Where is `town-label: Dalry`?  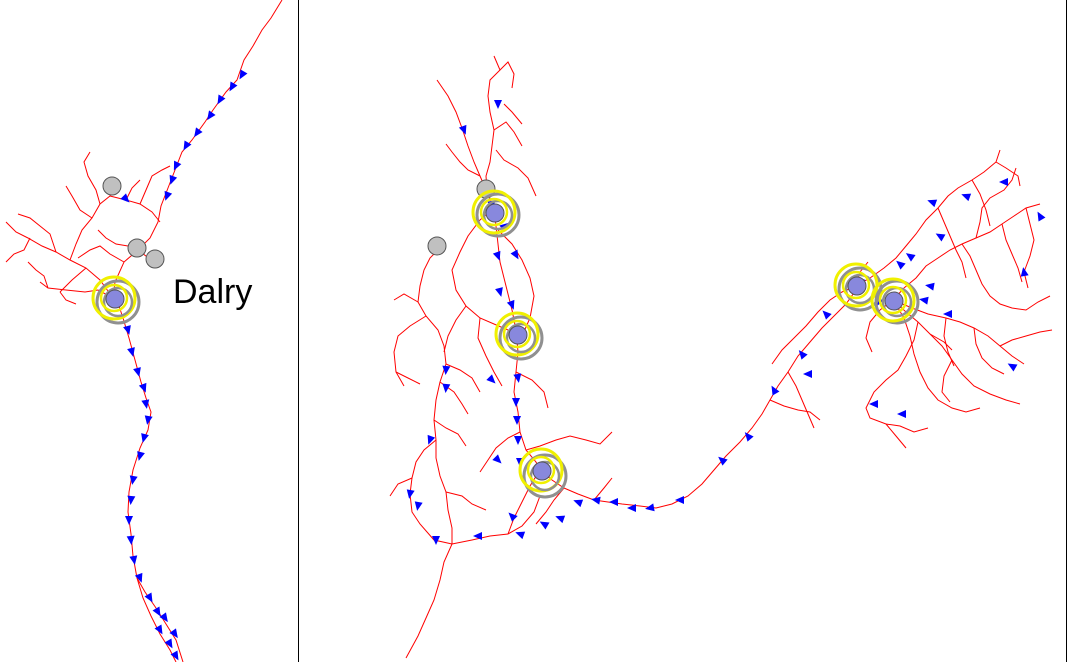 town-label: Dalry is located at coordinates (213, 292).